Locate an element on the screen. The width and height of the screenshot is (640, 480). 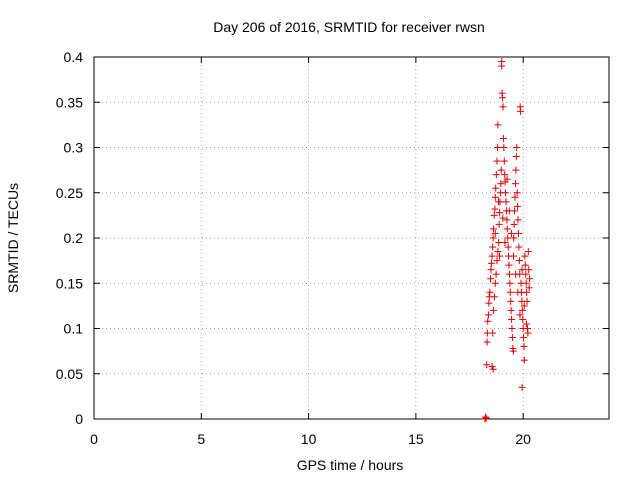
data-points is located at coordinates (507, 240).